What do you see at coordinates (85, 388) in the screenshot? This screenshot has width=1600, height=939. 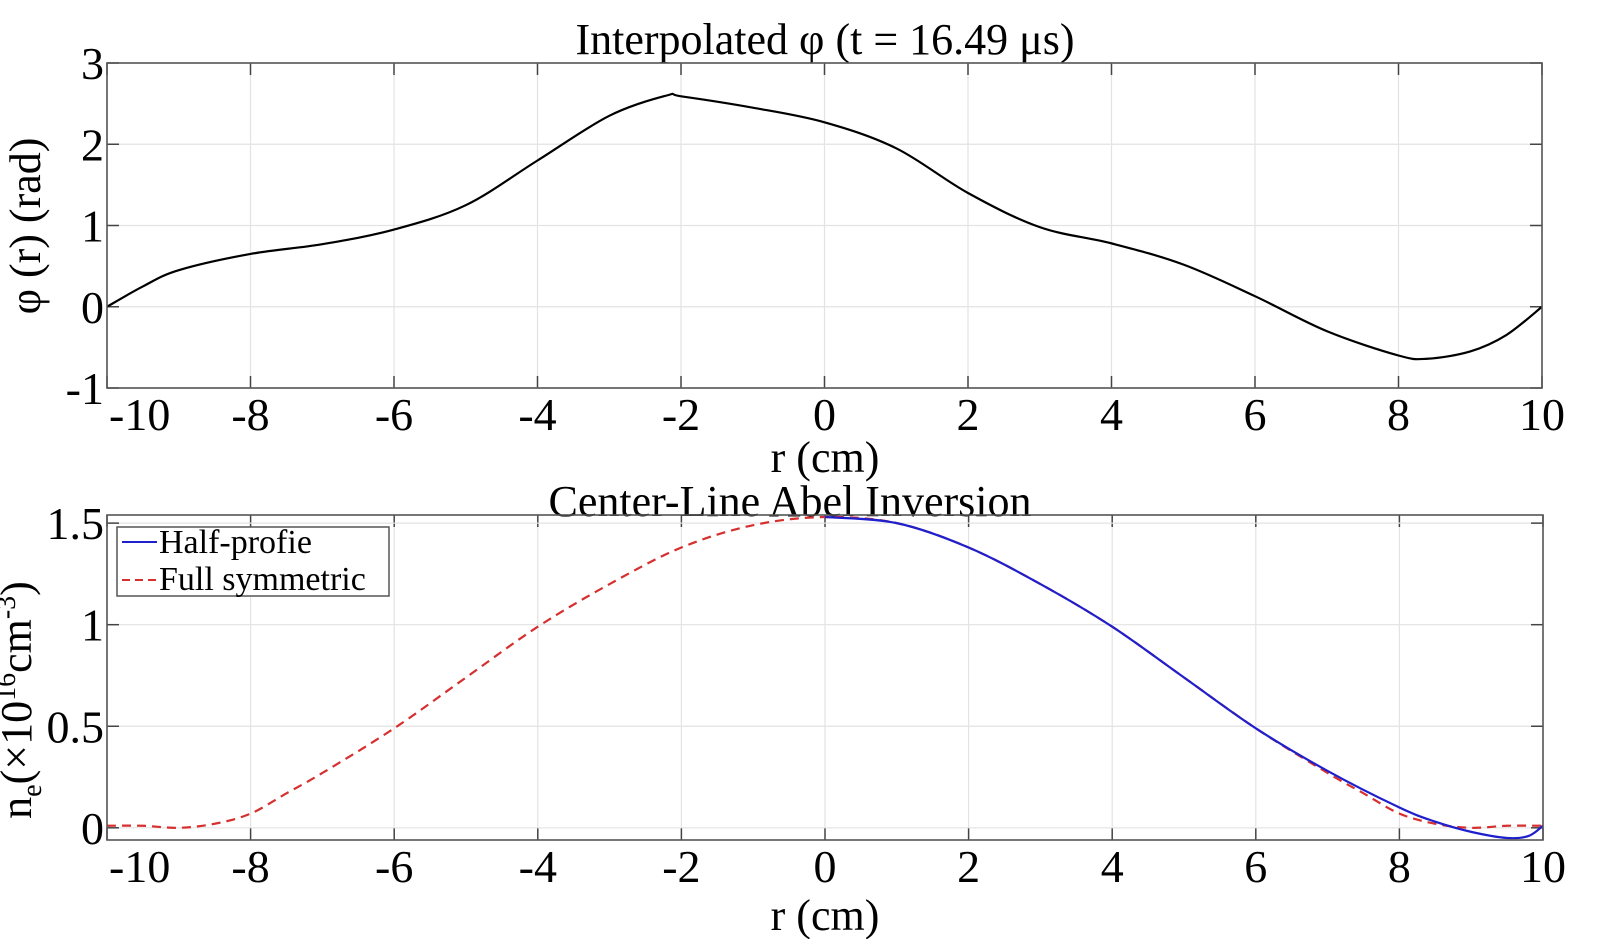 I see `y-tick-label: -1` at bounding box center [85, 388].